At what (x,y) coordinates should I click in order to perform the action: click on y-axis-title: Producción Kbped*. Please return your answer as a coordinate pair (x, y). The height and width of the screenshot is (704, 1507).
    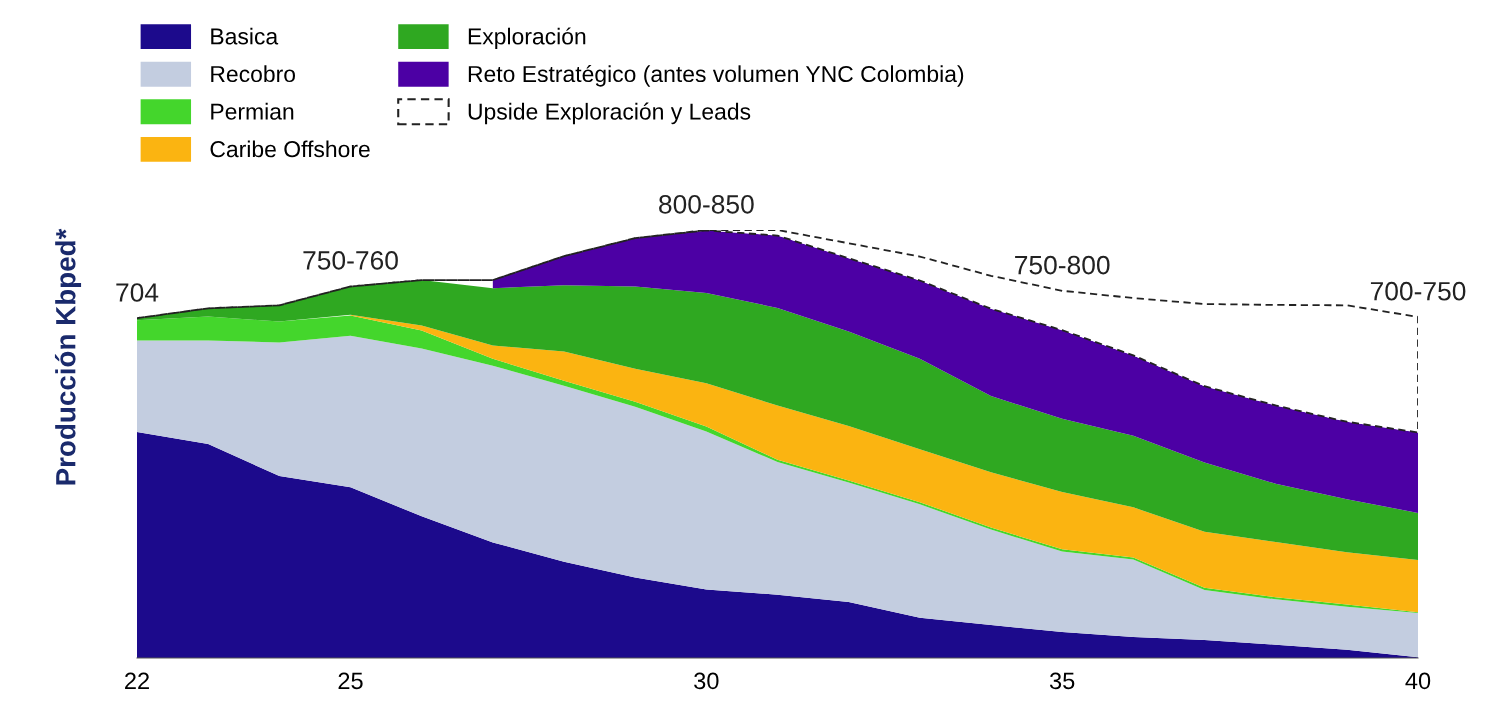
    Looking at the image, I should click on (68, 356).